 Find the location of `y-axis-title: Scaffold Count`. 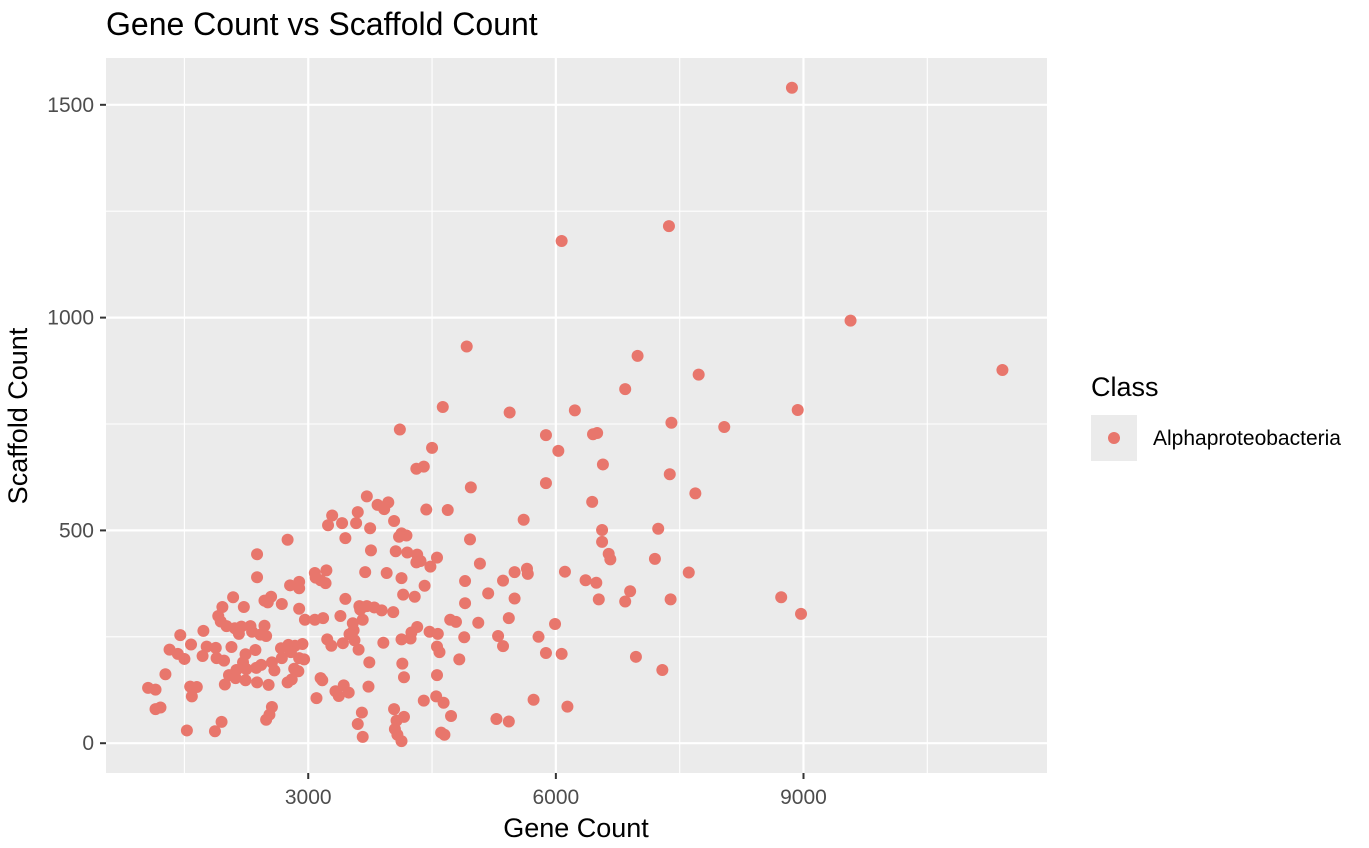

y-axis-title: Scaffold Count is located at coordinates (18, 415).